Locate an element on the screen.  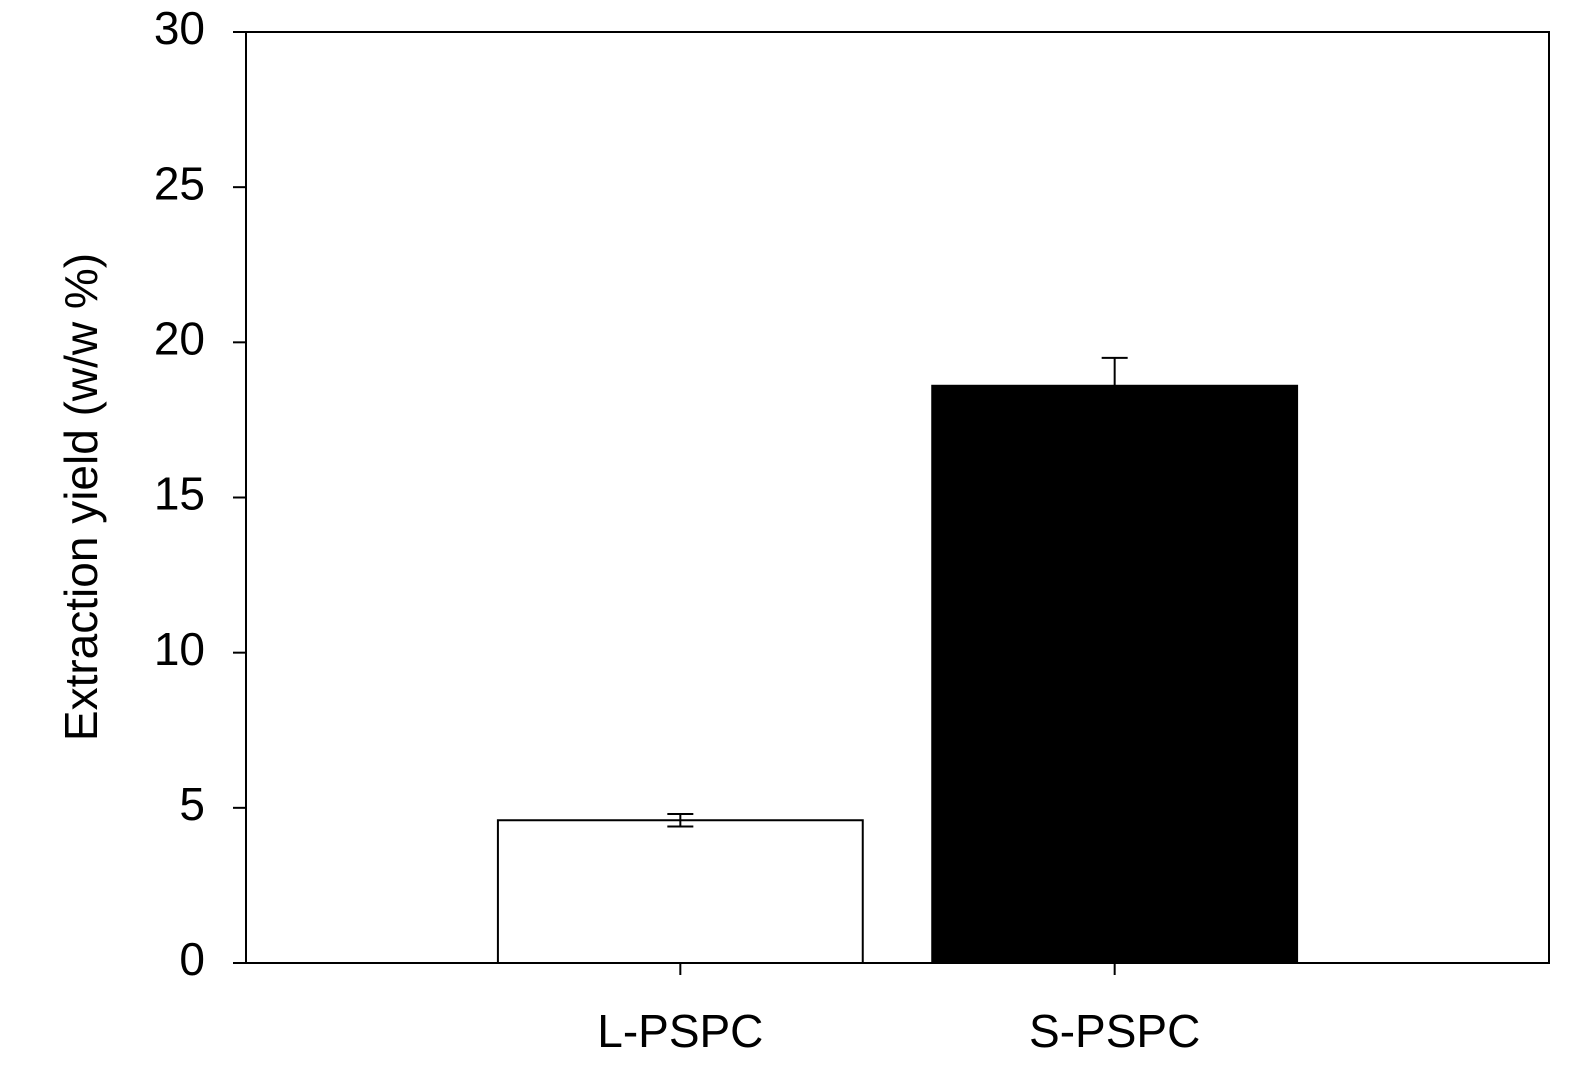
y-tick-label: 5 is located at coordinates (192, 804).